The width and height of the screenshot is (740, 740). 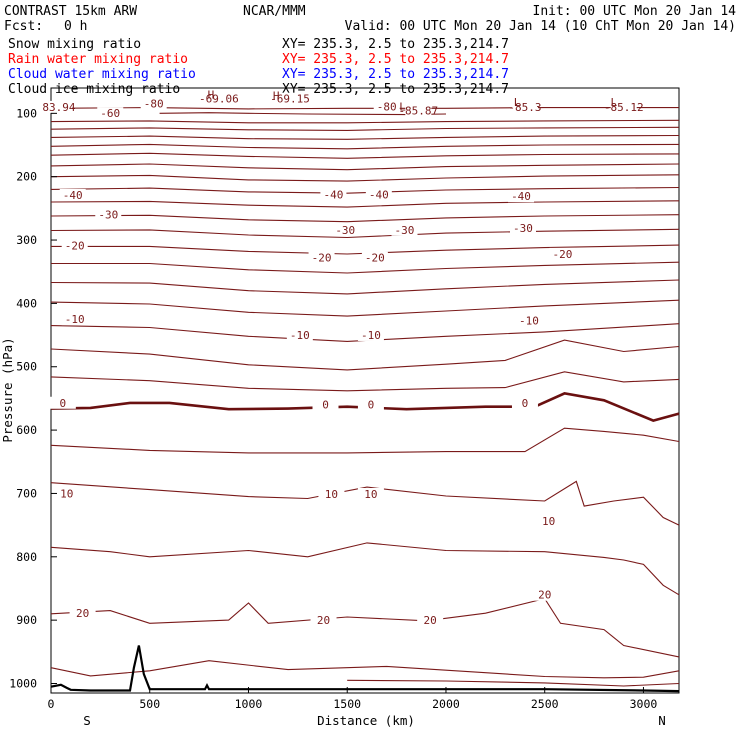 I want to click on y-tick-label: 700, so click(x=26, y=493).